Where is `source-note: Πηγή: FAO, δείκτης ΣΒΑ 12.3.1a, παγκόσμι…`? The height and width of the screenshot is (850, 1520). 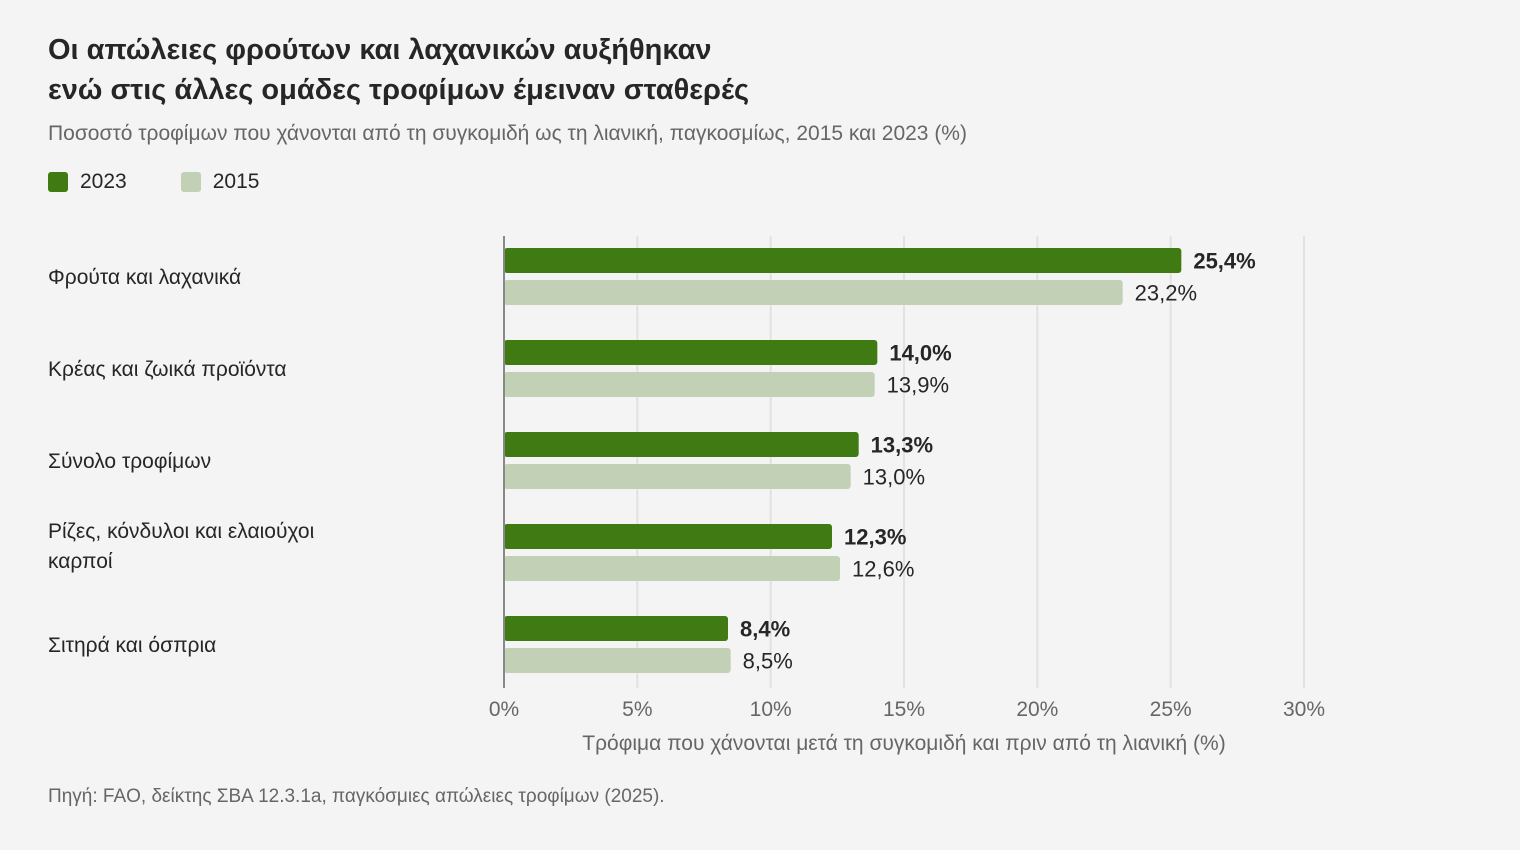 source-note: Πηγή: FAO, δείκτης ΣΒΑ 12.3.1a, παγκόσμι… is located at coordinates (356, 796).